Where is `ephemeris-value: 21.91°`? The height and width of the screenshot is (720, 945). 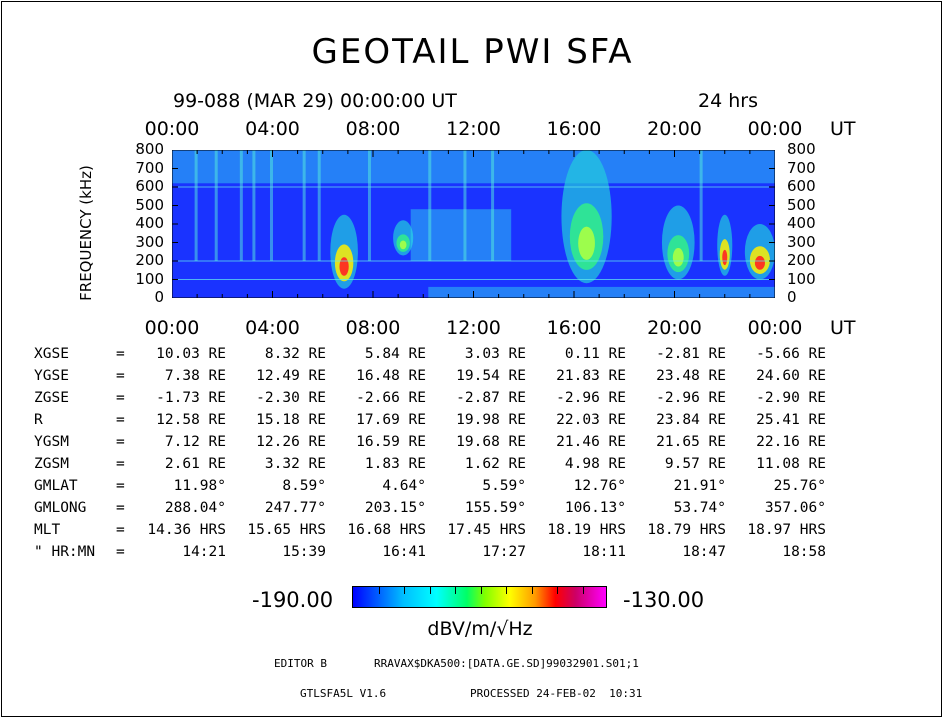
ephemeris-value: 21.91° is located at coordinates (699, 486).